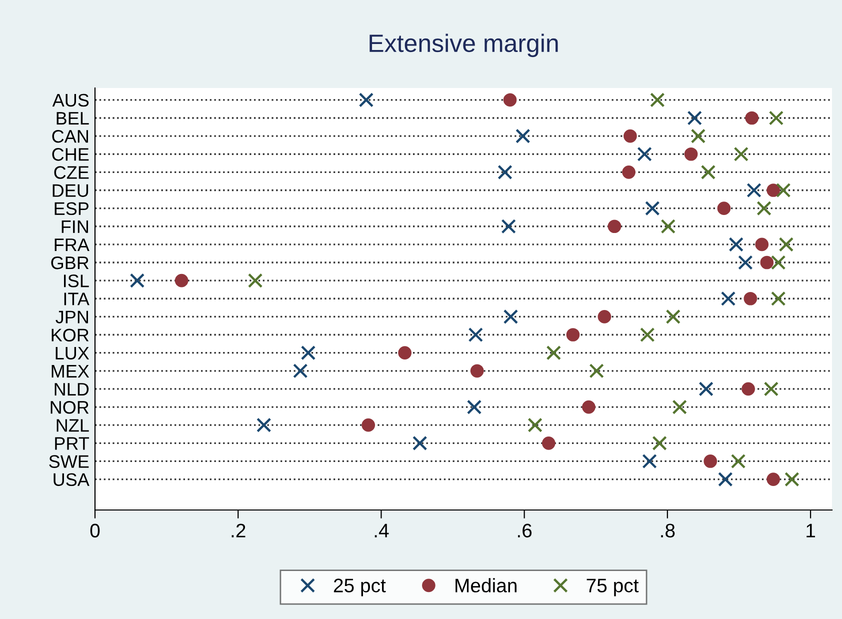  I want to click on y-tick-label: SWE, so click(69, 461).